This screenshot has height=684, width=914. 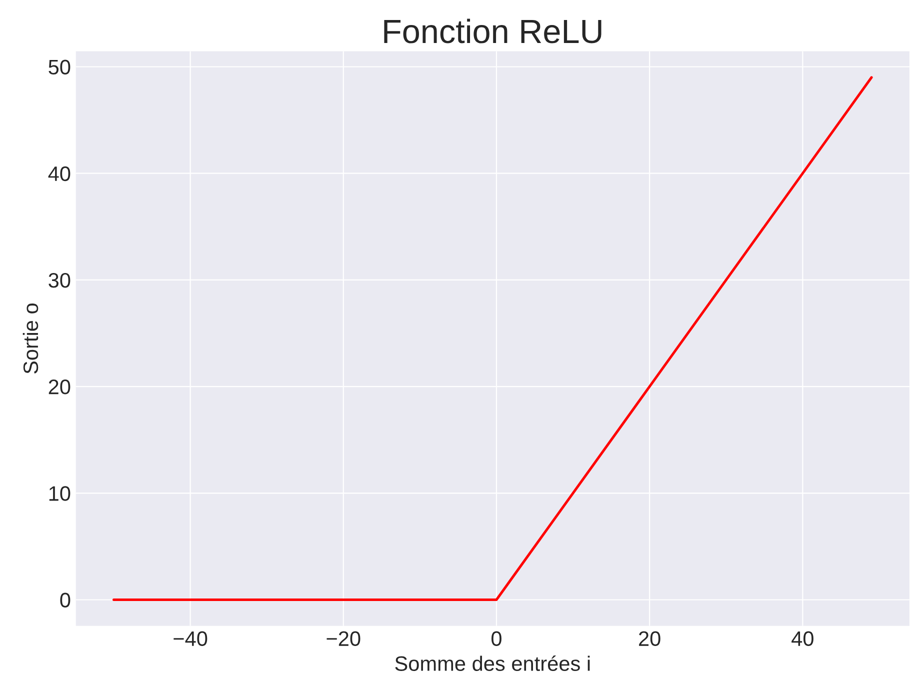 I want to click on x-tick-label: −20, so click(x=343, y=638).